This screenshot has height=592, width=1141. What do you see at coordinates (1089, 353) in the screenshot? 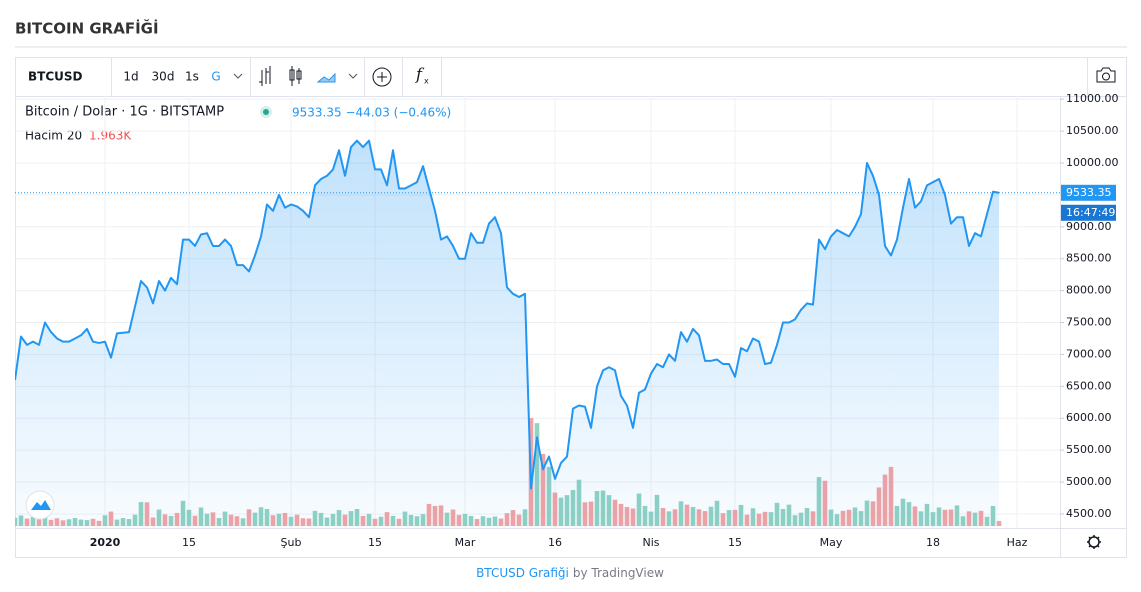
I see `y-tick-label: 7000.00` at bounding box center [1089, 353].